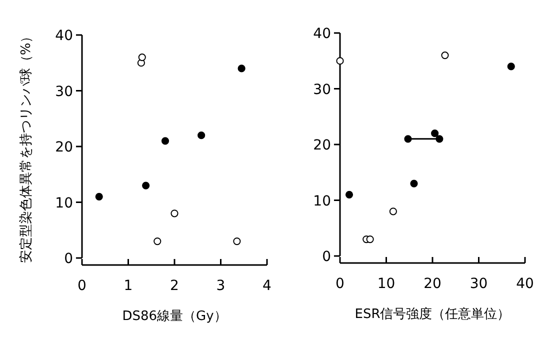  I want to click on x-tick-label: 2, so click(174, 286).